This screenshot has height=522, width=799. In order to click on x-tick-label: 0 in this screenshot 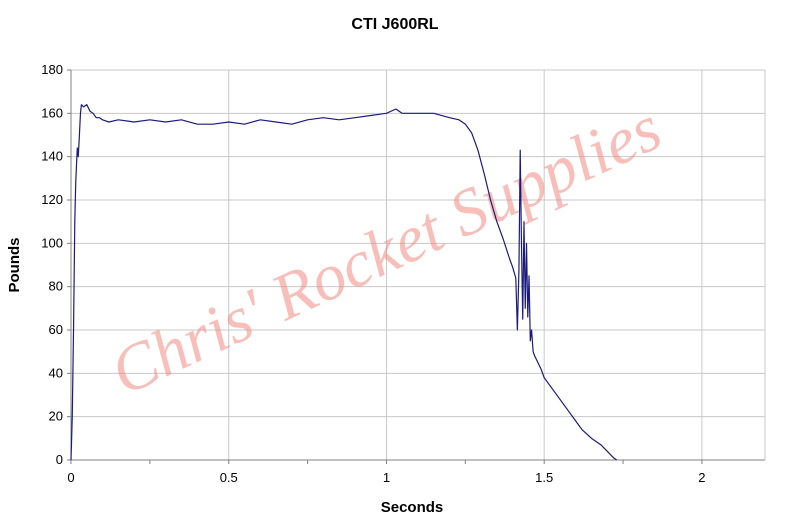, I will do `click(70, 477)`.